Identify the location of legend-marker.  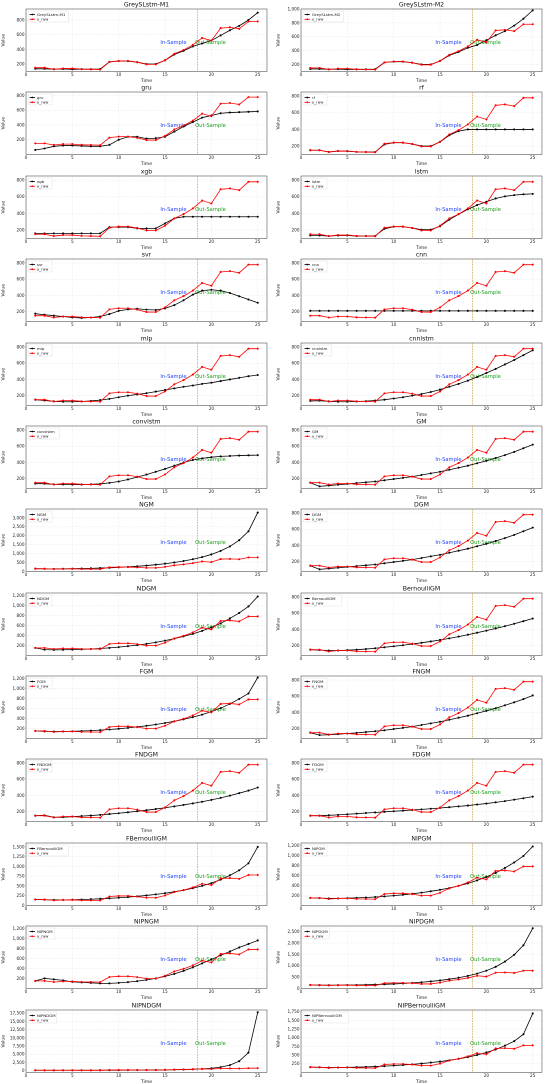
(307, 603).